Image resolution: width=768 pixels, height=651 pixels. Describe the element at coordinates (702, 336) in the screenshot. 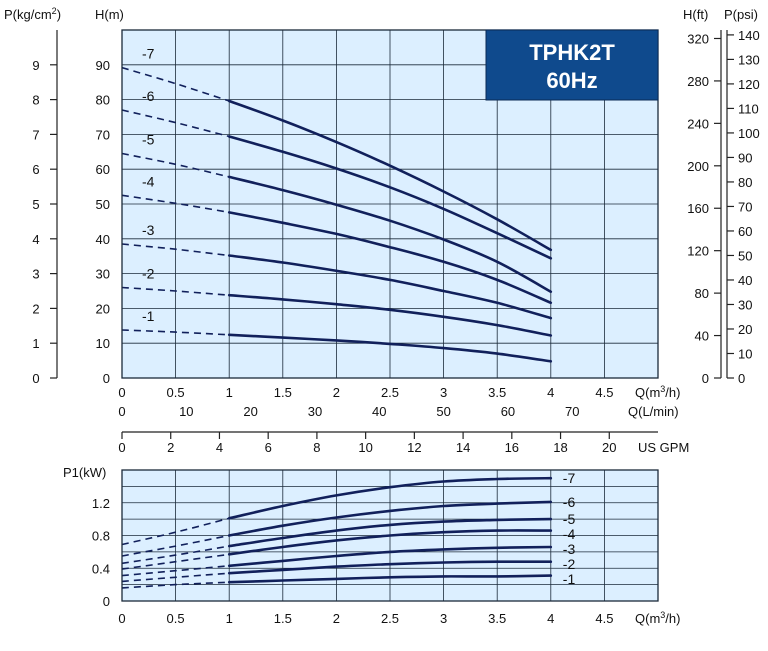

I see `head-ft-tick-label: 40` at that location.